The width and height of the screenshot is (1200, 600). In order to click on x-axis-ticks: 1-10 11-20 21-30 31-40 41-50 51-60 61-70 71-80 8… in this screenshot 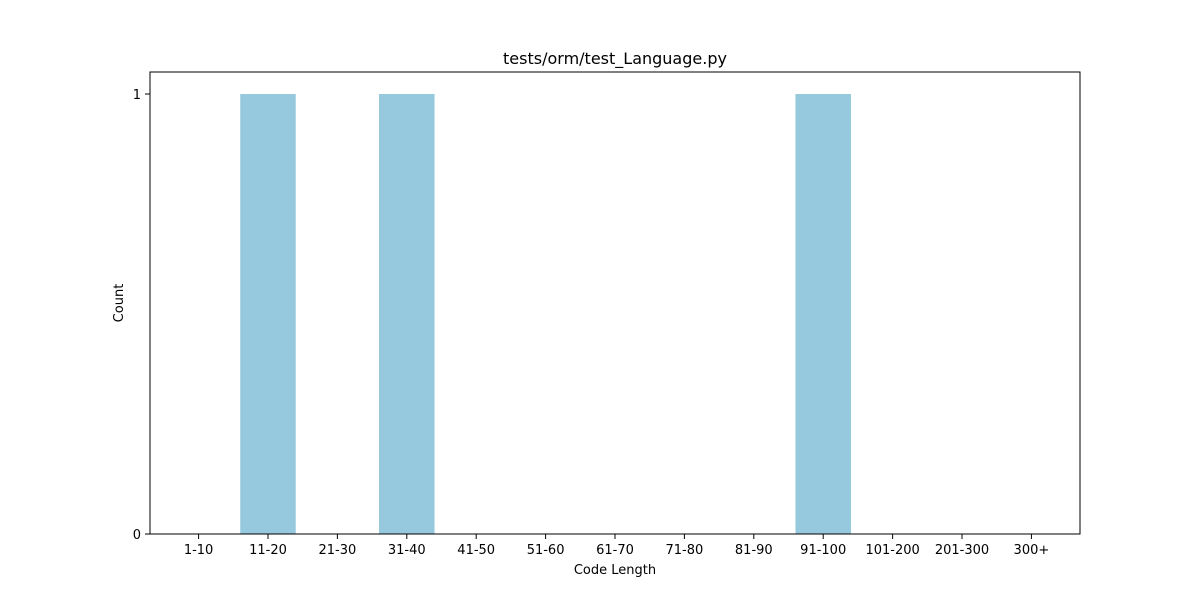, I will do `click(616, 546)`.